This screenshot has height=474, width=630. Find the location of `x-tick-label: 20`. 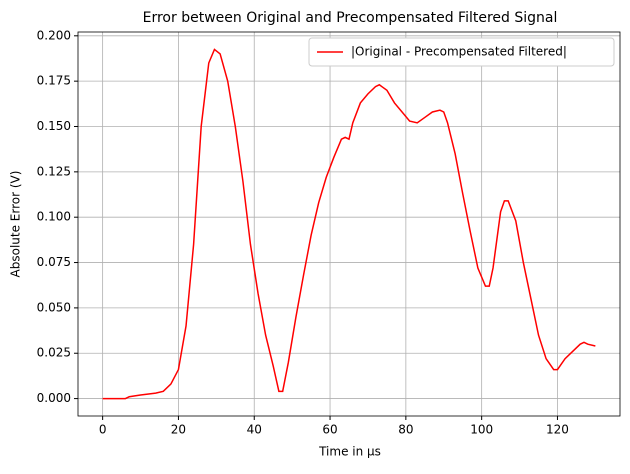

x-tick-label: 20 is located at coordinates (178, 430).